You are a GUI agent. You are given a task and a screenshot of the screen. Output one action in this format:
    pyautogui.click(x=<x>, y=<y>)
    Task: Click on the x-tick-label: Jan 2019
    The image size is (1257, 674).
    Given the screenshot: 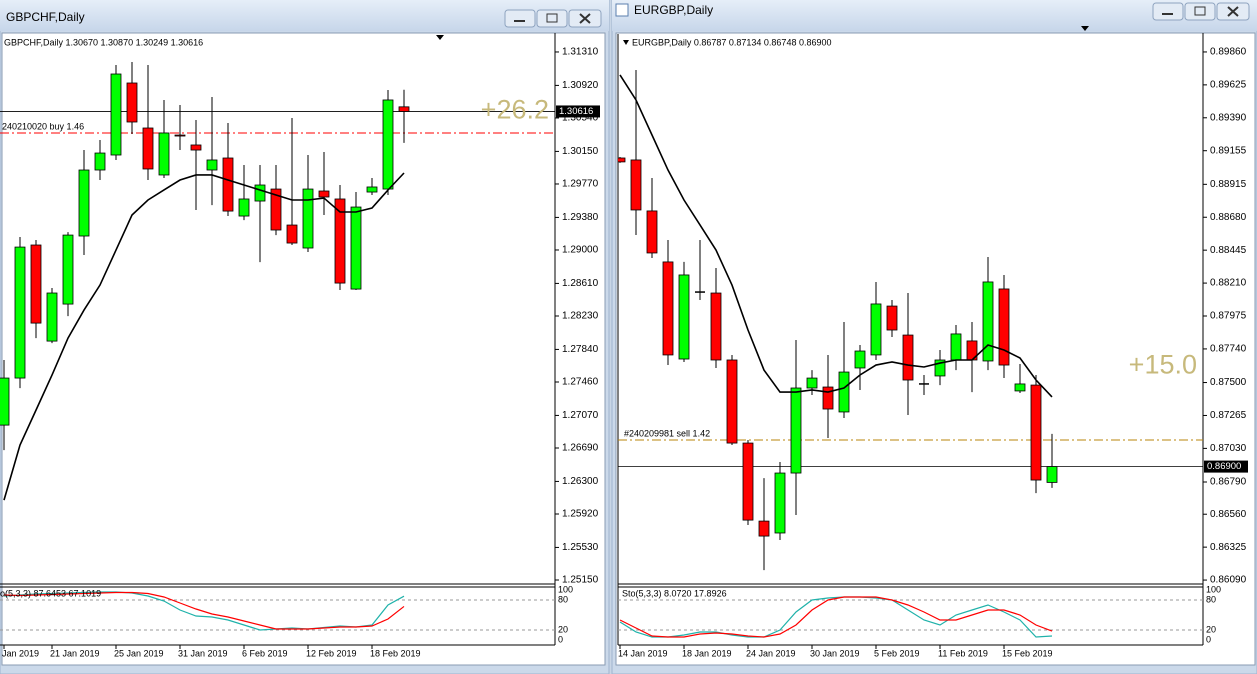 What is the action you would take?
    pyautogui.click(x=20, y=653)
    